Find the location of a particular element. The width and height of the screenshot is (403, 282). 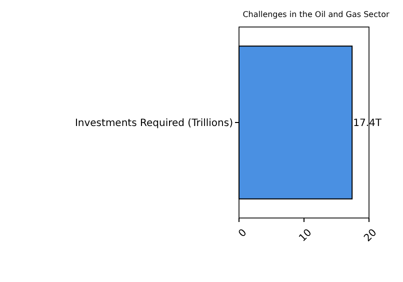

chart-title: Challenges in the Oil and Gas Sector is located at coordinates (316, 14).